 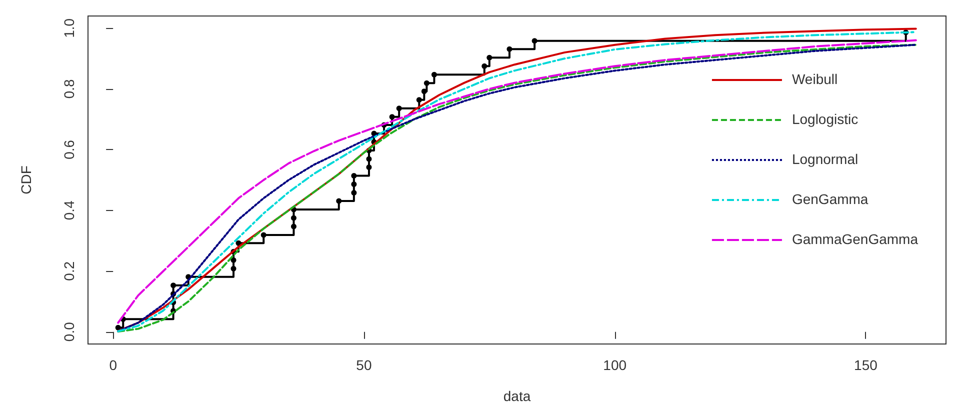 What do you see at coordinates (113, 365) in the screenshot?
I see `x-tick-label: 0` at bounding box center [113, 365].